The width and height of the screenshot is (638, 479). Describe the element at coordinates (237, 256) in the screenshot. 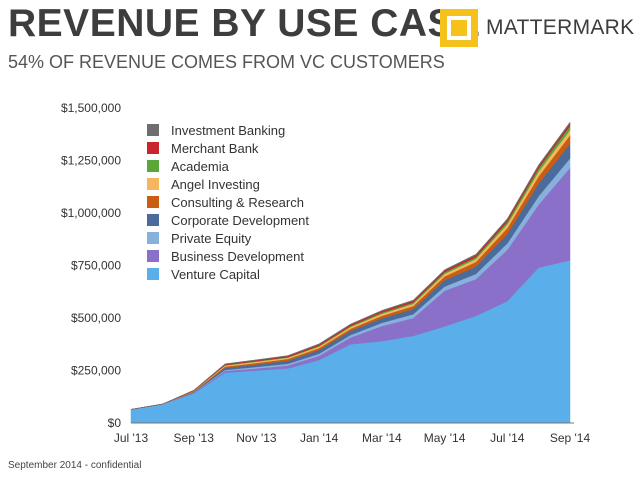

I see `legend-label-business-development: Business Development` at that location.